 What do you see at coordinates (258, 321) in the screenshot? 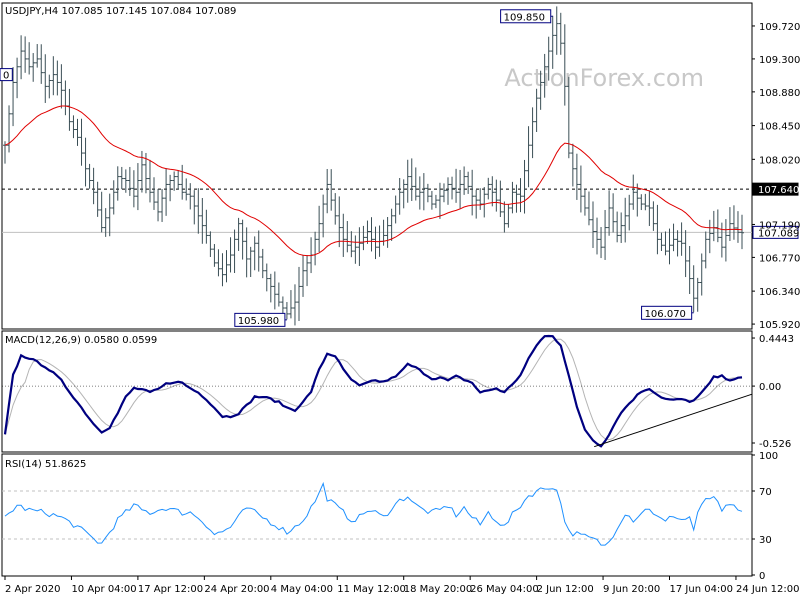
I see `price-annotation-label: 105.980` at bounding box center [258, 321].